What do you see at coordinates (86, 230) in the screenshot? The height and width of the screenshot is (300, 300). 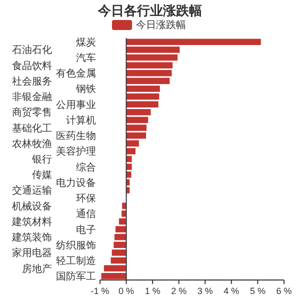 I see `y-tick-label: 电子` at bounding box center [86, 230].